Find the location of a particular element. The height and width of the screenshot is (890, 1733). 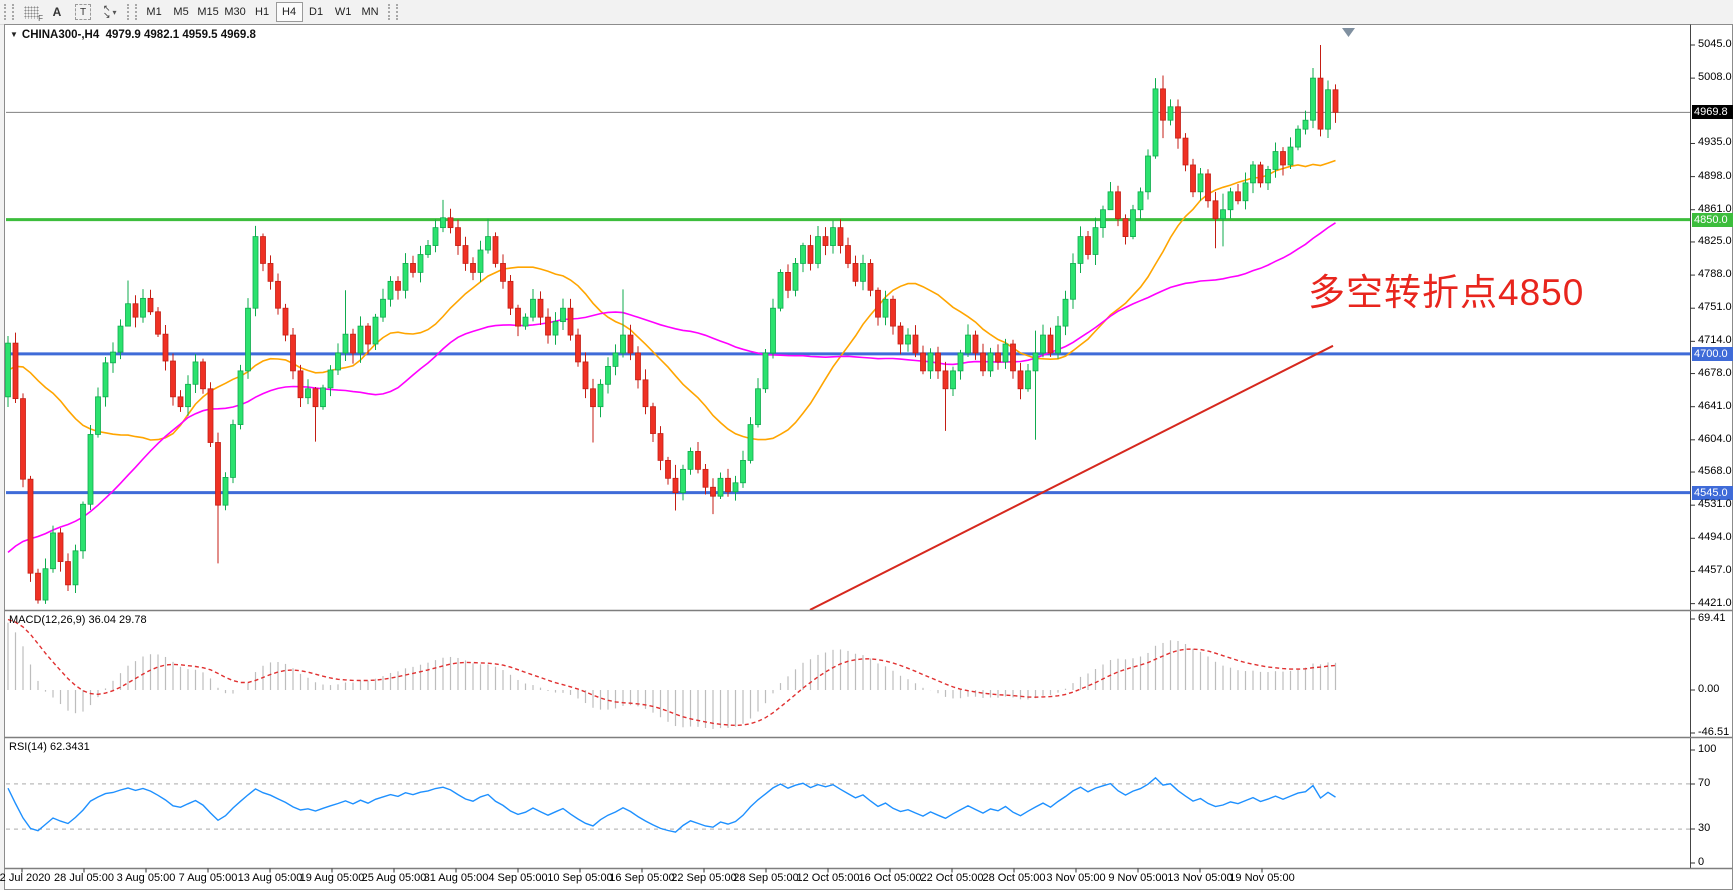

timeframe-m30-button: M30 is located at coordinates (235, 12).